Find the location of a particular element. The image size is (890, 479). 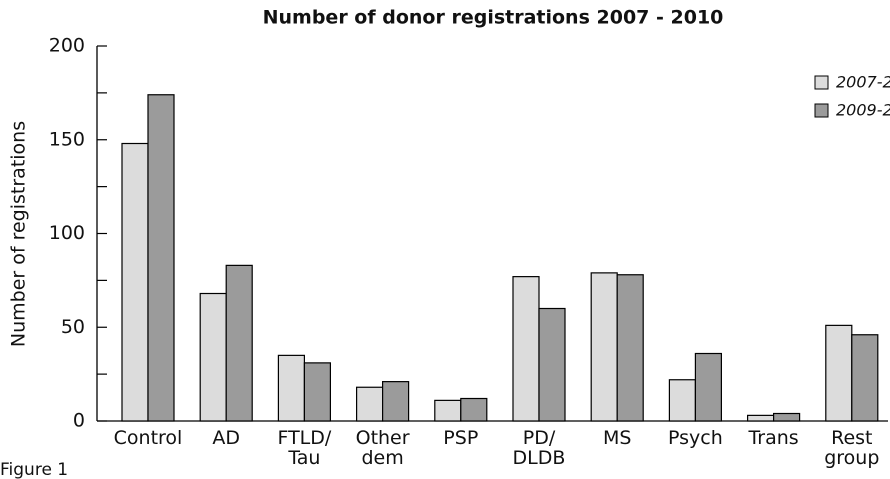

caption: Figure 1 is located at coordinates (34, 469).